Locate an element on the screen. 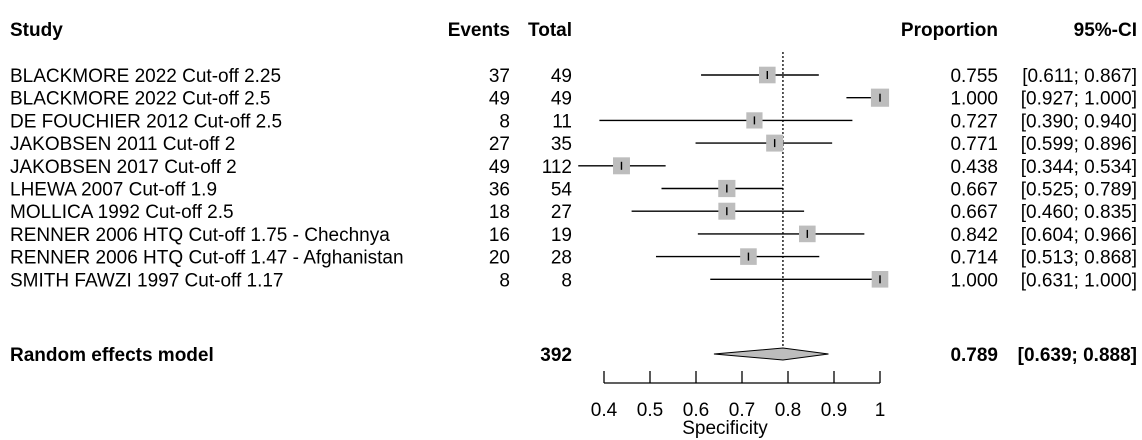  study-ci: [0.604; 0.966] is located at coordinates (1079, 235).